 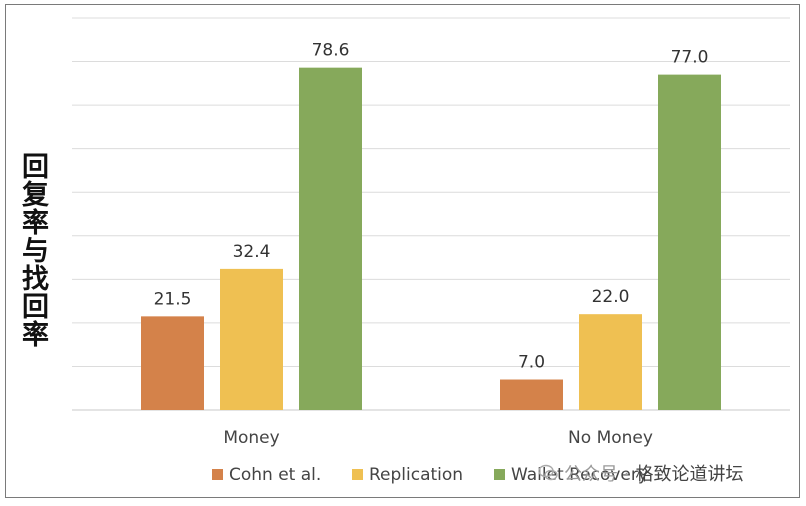 What do you see at coordinates (689, 474) in the screenshot?
I see `watermark-text: 格致论道讲坛` at bounding box center [689, 474].